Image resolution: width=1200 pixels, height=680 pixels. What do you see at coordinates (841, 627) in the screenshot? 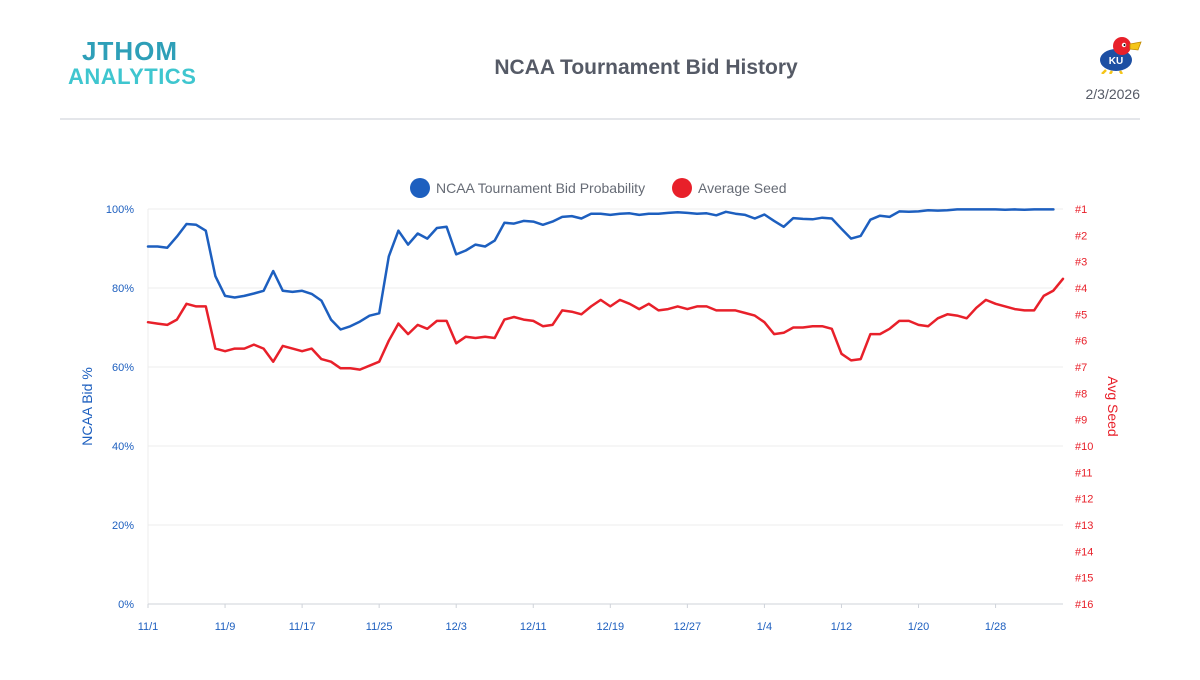
I see `x-tick-label: 1/12` at bounding box center [841, 627].